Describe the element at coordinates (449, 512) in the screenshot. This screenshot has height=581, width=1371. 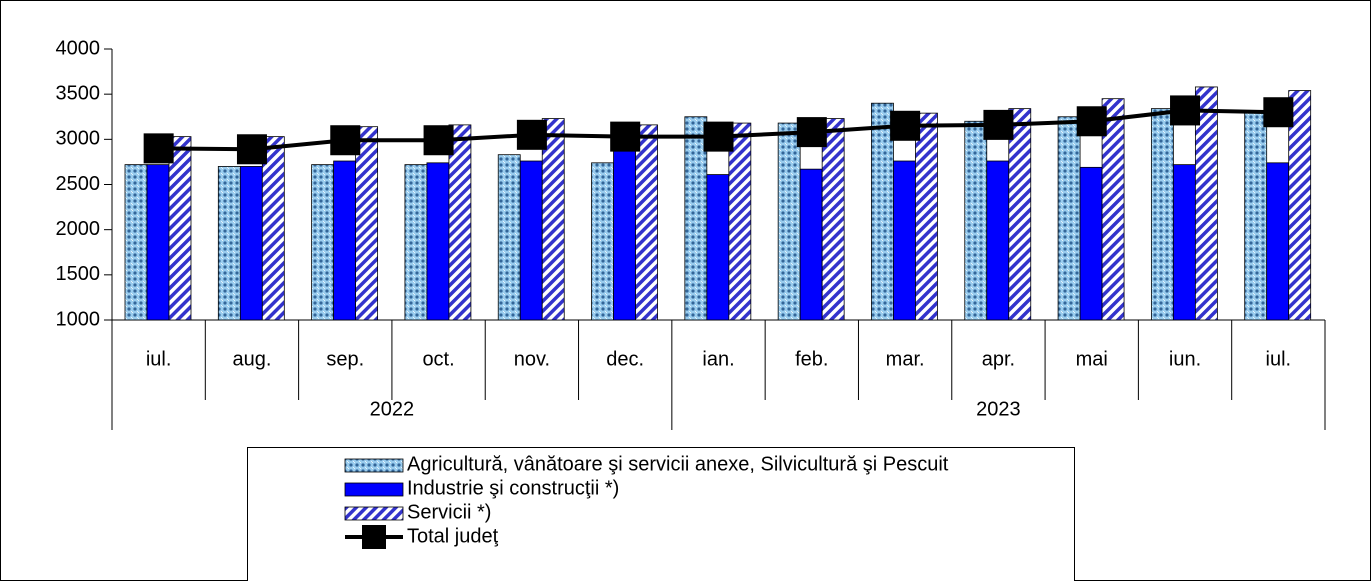
I see `legend-label: Servicii *)` at that location.